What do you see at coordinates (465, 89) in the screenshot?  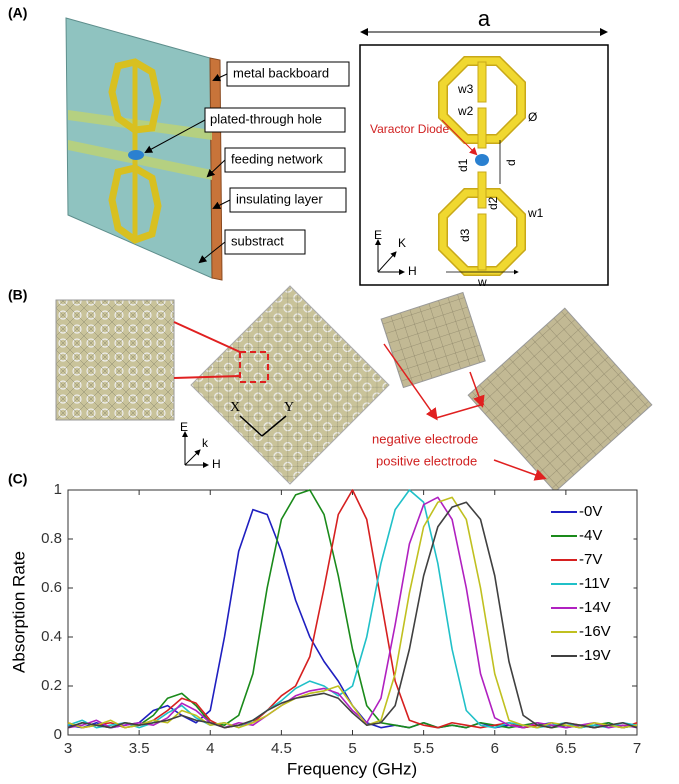 I see `dimension-label: w3` at bounding box center [465, 89].